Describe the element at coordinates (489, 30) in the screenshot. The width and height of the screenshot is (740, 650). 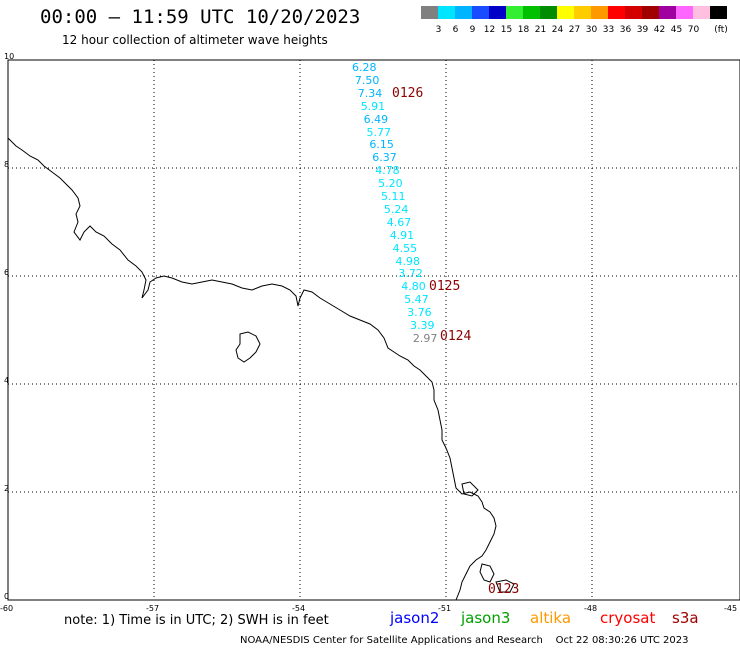
I see `legend-label: 12` at that location.